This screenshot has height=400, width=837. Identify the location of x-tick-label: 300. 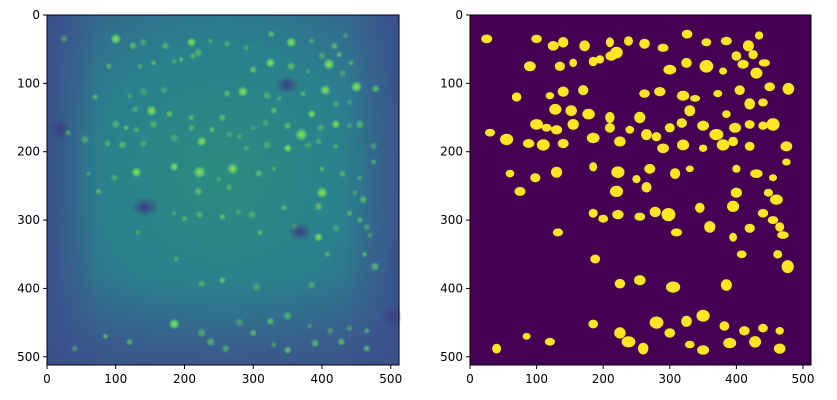
(669, 379).